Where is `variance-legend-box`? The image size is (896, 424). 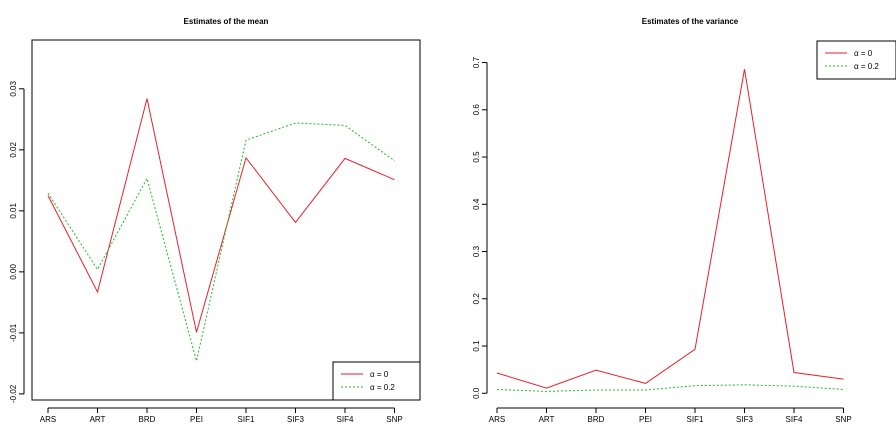
variance-legend-box is located at coordinates (856, 60).